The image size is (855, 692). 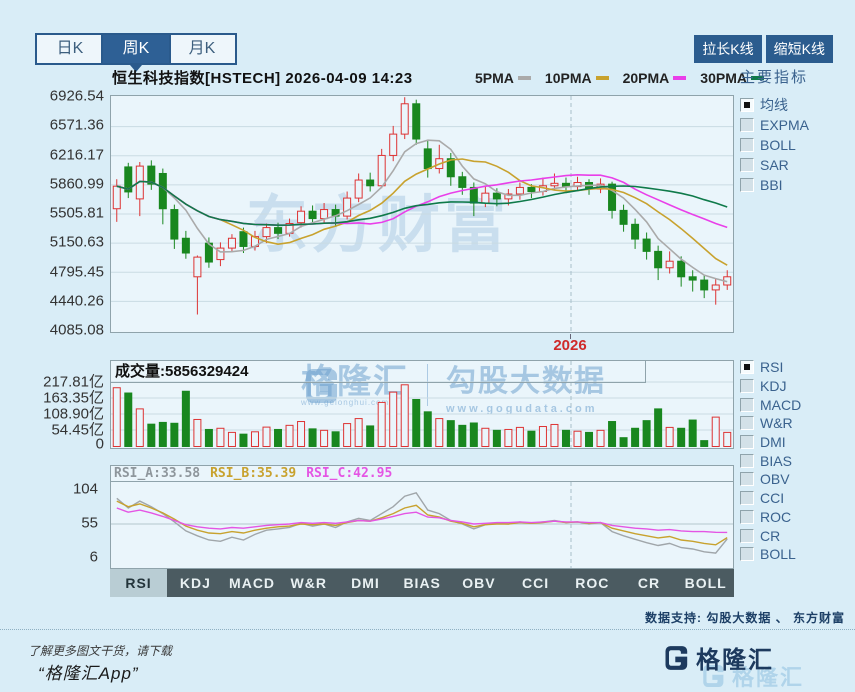 I want to click on y-axis-tick: 54.45亿, so click(x=77, y=430).